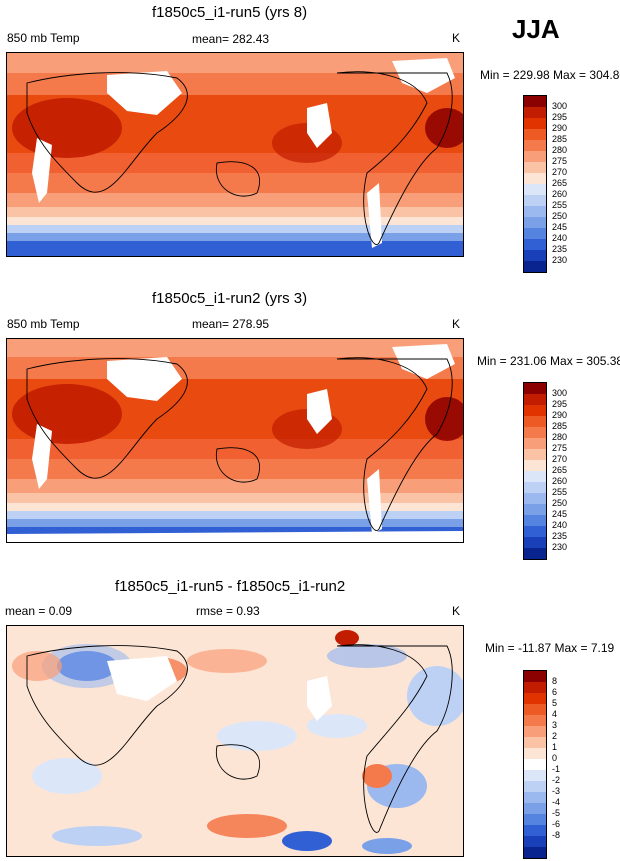  Describe the element at coordinates (556, 802) in the screenshot. I see `colorbar-tick-label: -4` at that location.